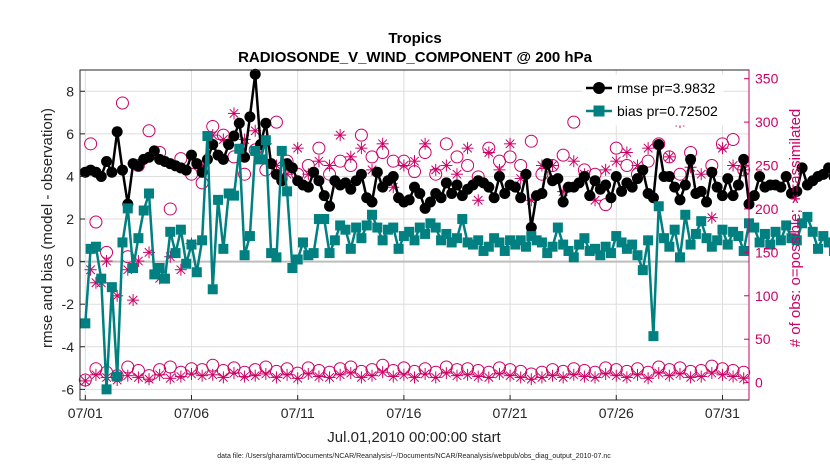  Describe the element at coordinates (653, 100) in the screenshot. I see `legend-box` at that location.